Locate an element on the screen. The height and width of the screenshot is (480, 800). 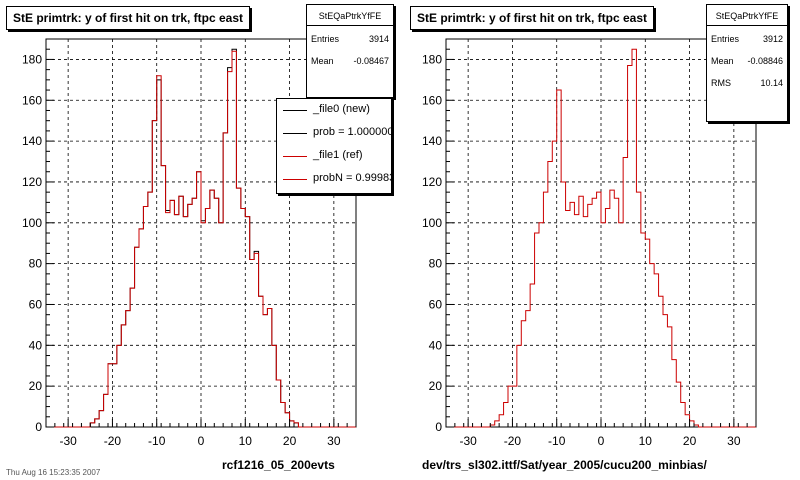
legend-label: probN = 0.99983 is located at coordinates (352, 178).